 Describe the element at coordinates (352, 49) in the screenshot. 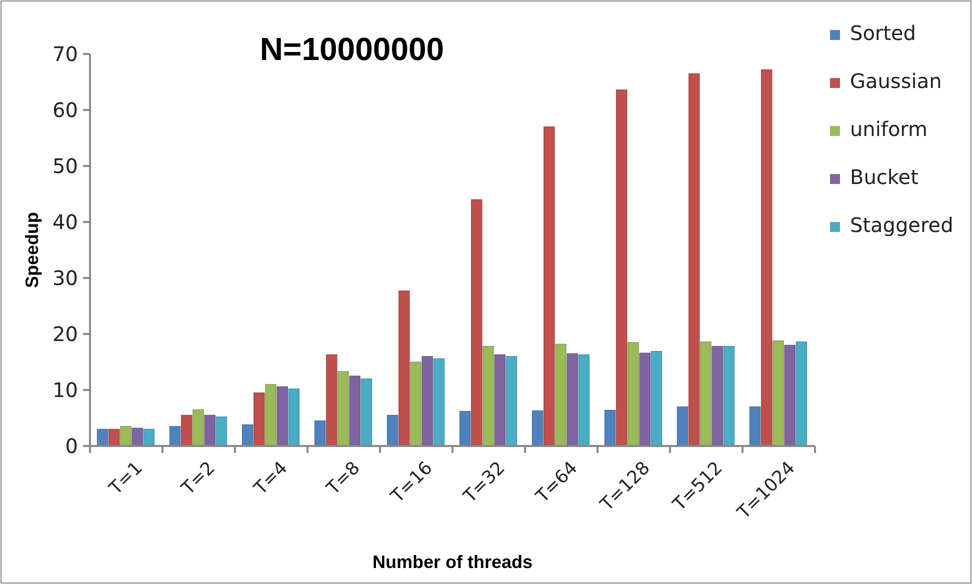

I see `chart-title: N=10000000` at that location.